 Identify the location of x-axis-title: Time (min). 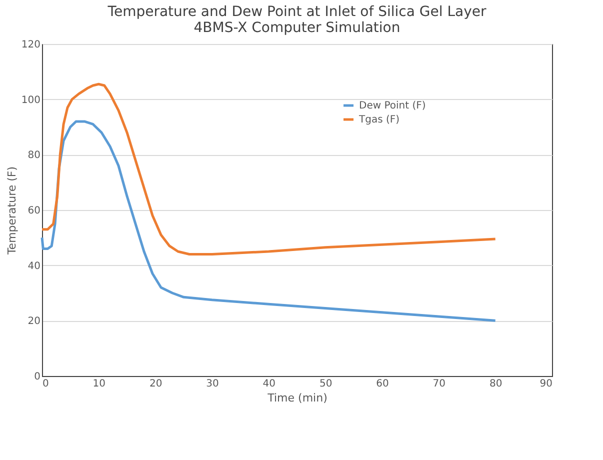
(297, 398).